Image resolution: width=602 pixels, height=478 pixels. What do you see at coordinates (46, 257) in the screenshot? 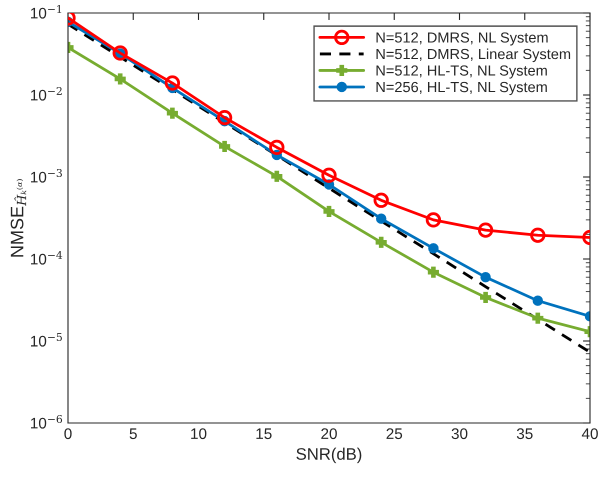
I see `y-tick-label: 10$^{−4}$` at bounding box center [46, 257].